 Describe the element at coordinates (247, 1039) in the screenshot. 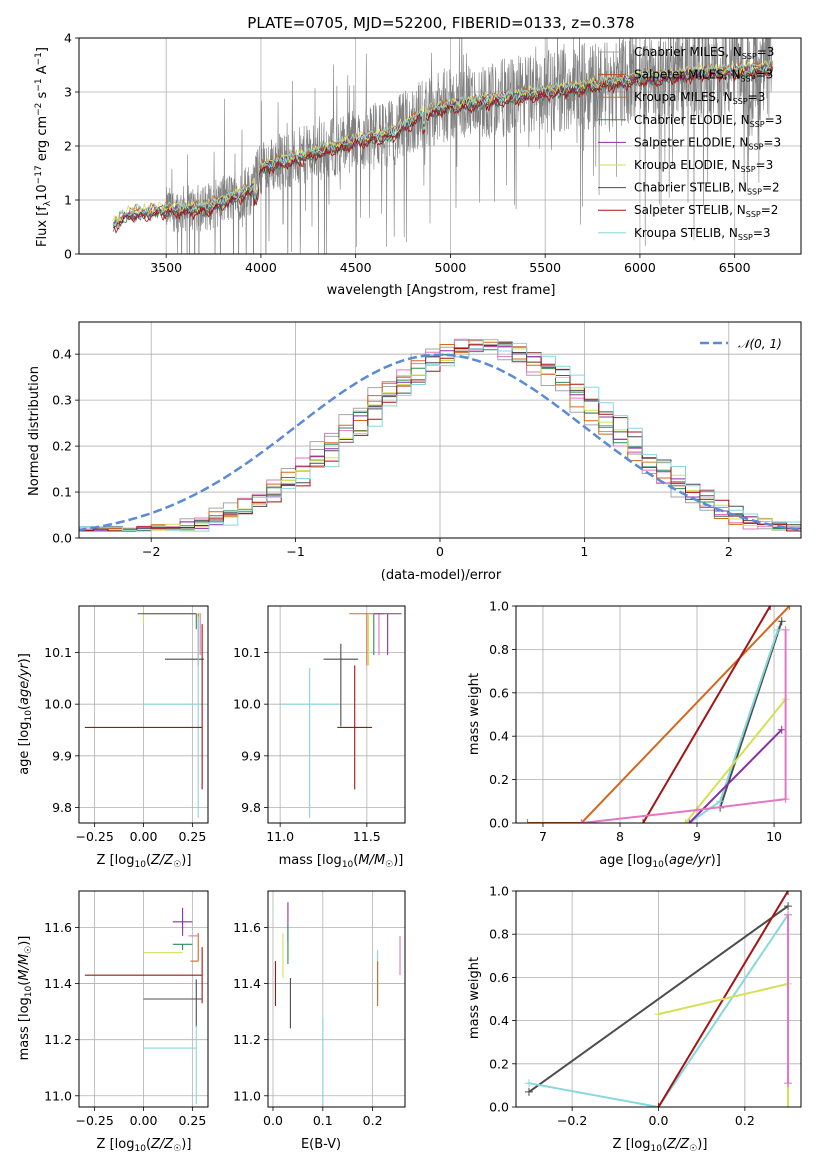

I see `mass_vs_ebv-ytick-label: 11.2` at that location.